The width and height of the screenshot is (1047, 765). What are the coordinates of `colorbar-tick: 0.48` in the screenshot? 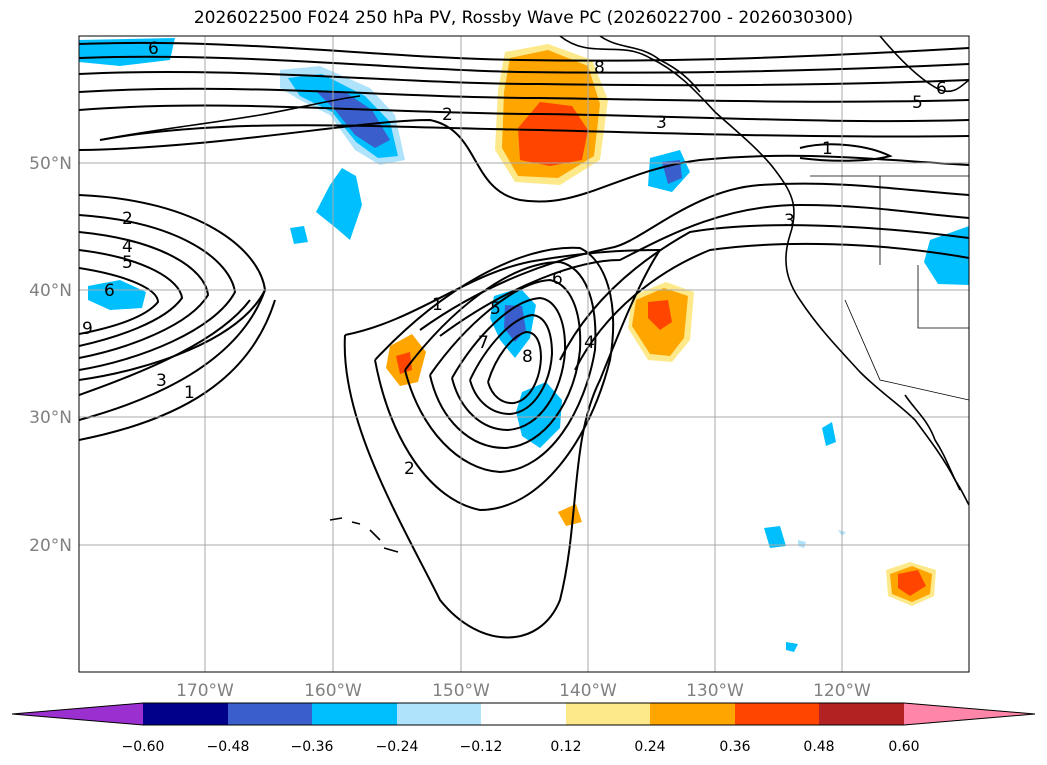 It's located at (818, 747).